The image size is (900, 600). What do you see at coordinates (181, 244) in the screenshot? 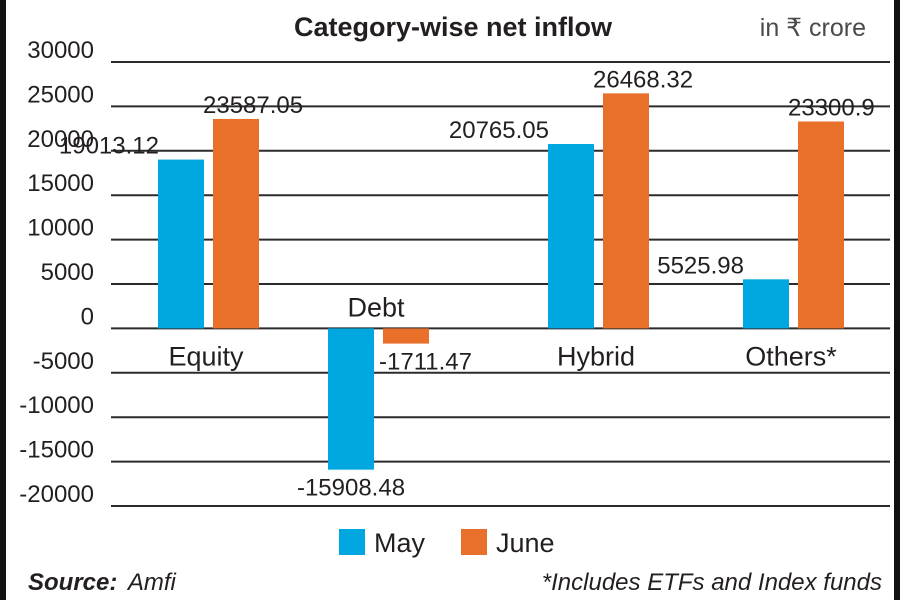
I see `bar-may-equity` at bounding box center [181, 244].